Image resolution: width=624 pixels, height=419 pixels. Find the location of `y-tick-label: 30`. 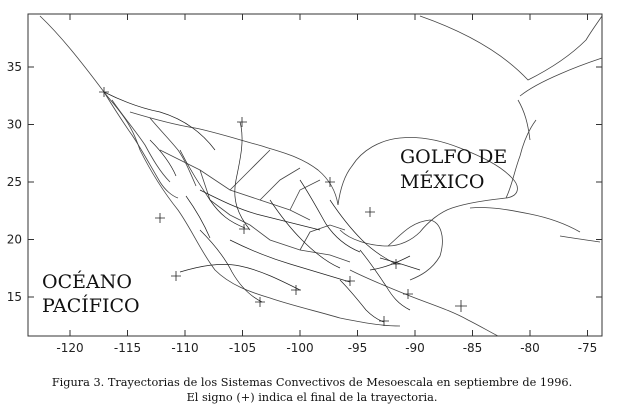

y-tick-label: 30 is located at coordinates (14, 125).